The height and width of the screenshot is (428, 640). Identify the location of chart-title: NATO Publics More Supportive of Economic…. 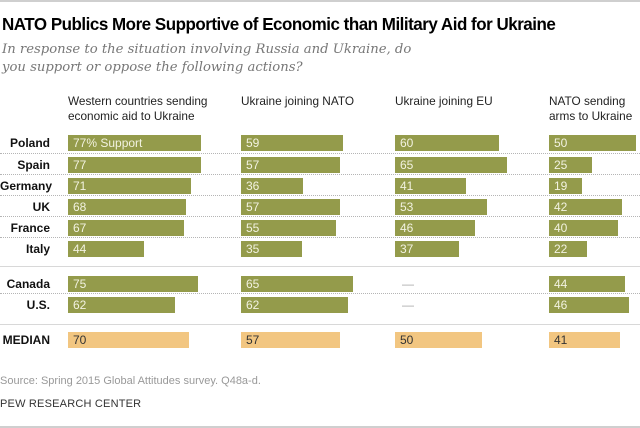
(279, 24).